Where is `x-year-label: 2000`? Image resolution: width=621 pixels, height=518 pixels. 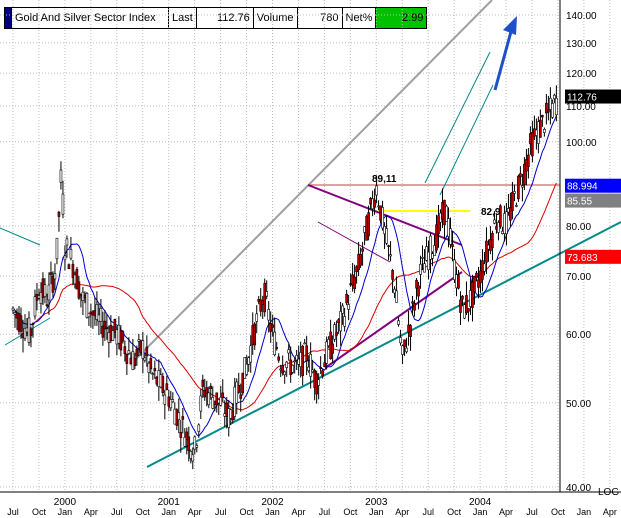 x-year-label: 2000 is located at coordinates (65, 502).